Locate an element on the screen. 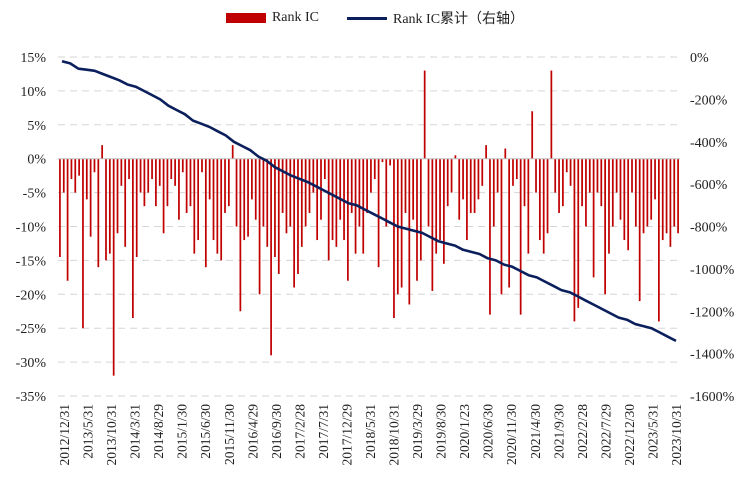 The image size is (750, 498). right-tick-label: 0% is located at coordinates (699, 58).